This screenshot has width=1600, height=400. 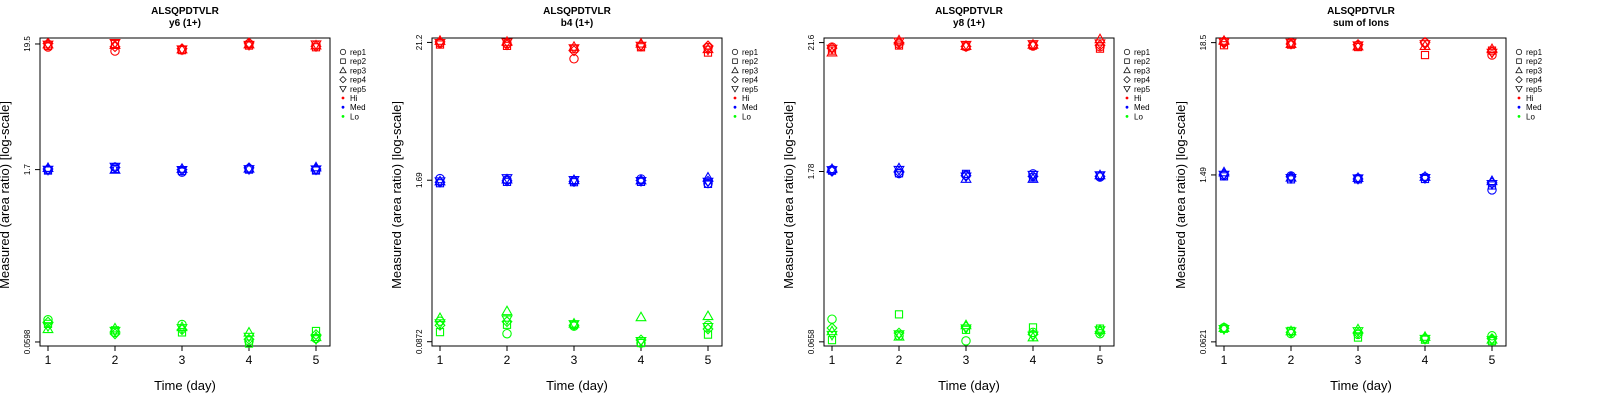 I want to click on chart-subtitle: b4 (1+), so click(x=577, y=23).